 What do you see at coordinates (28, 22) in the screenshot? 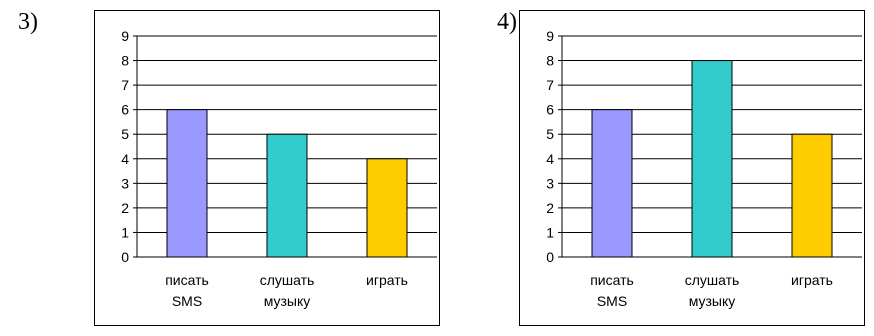
I see `panel-label-3: 3)` at bounding box center [28, 22].